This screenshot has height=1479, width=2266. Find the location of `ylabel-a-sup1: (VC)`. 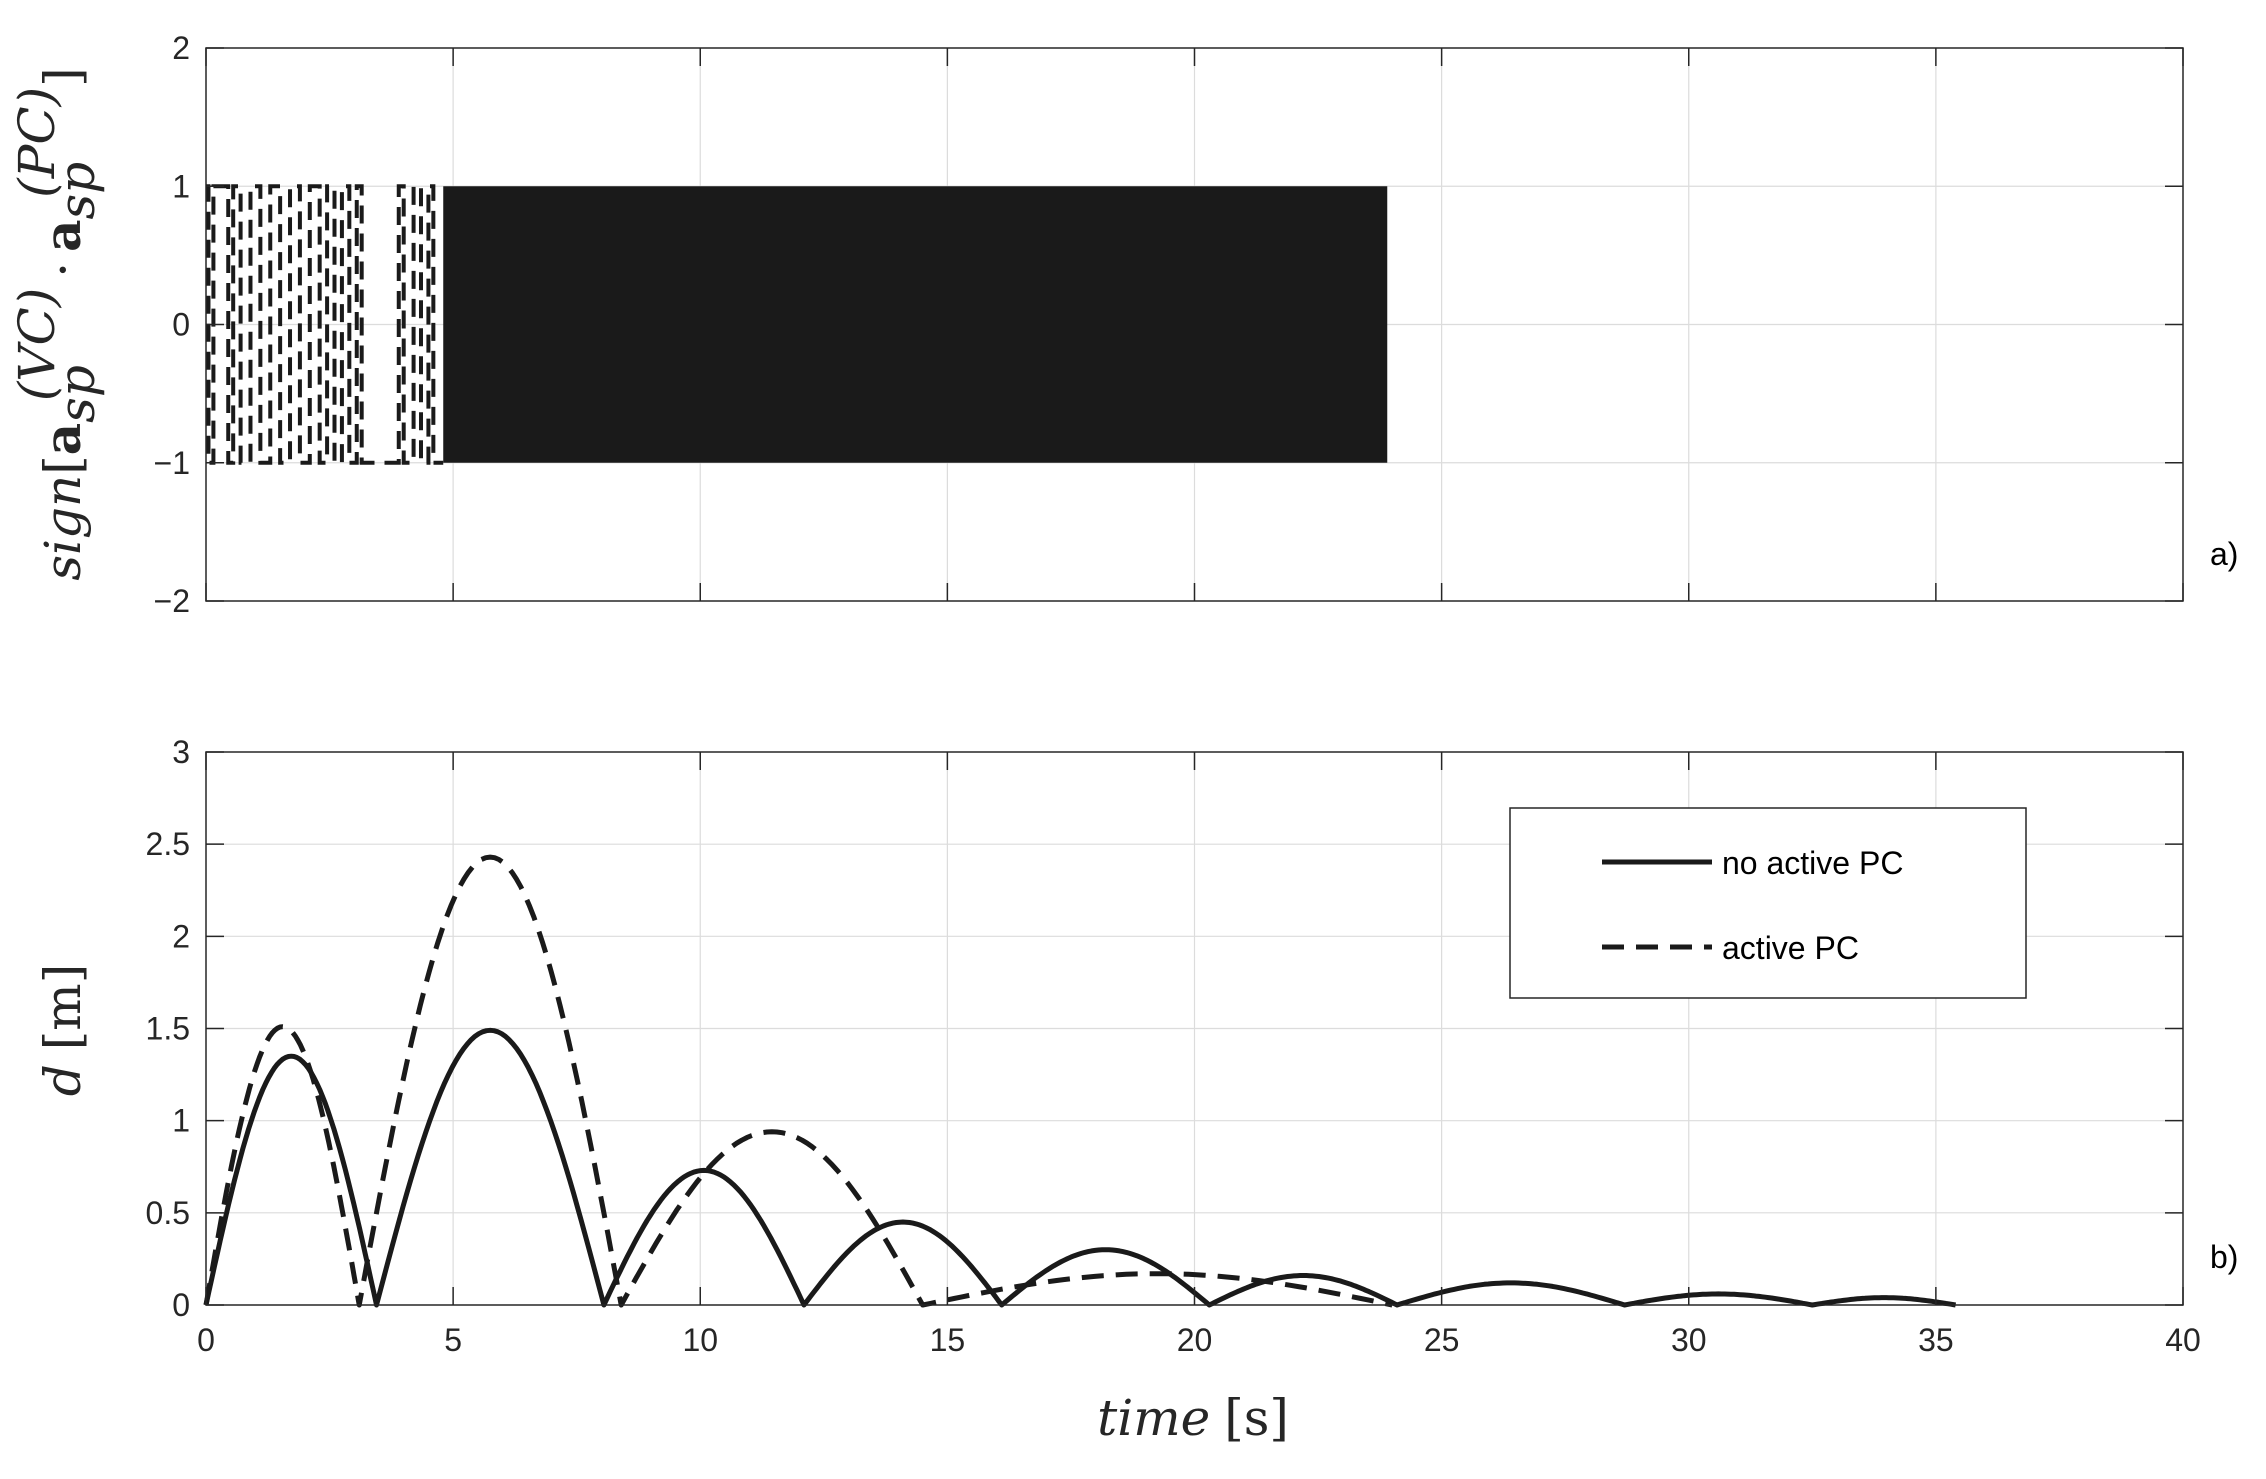

ylabel-a-sup1: (VC) is located at coordinates (37, 344).